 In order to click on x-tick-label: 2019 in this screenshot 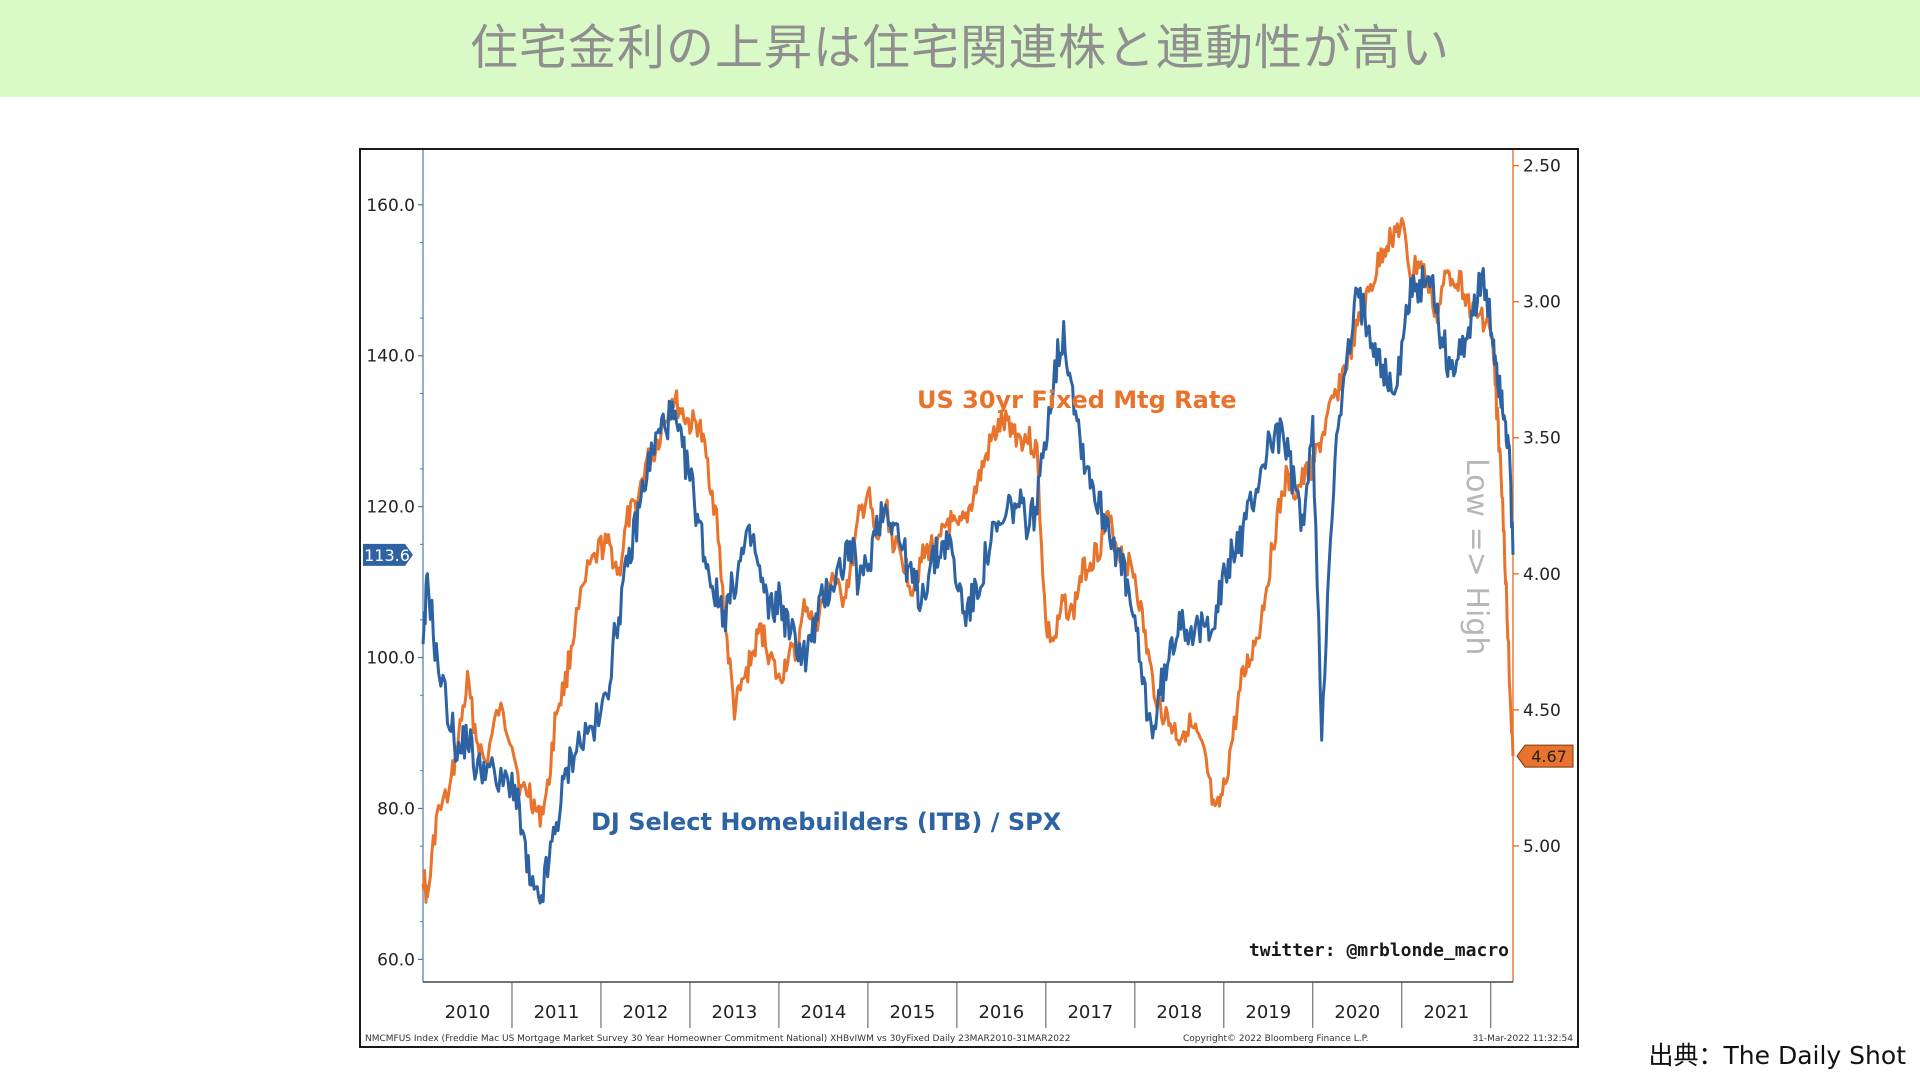, I will do `click(1268, 1012)`.